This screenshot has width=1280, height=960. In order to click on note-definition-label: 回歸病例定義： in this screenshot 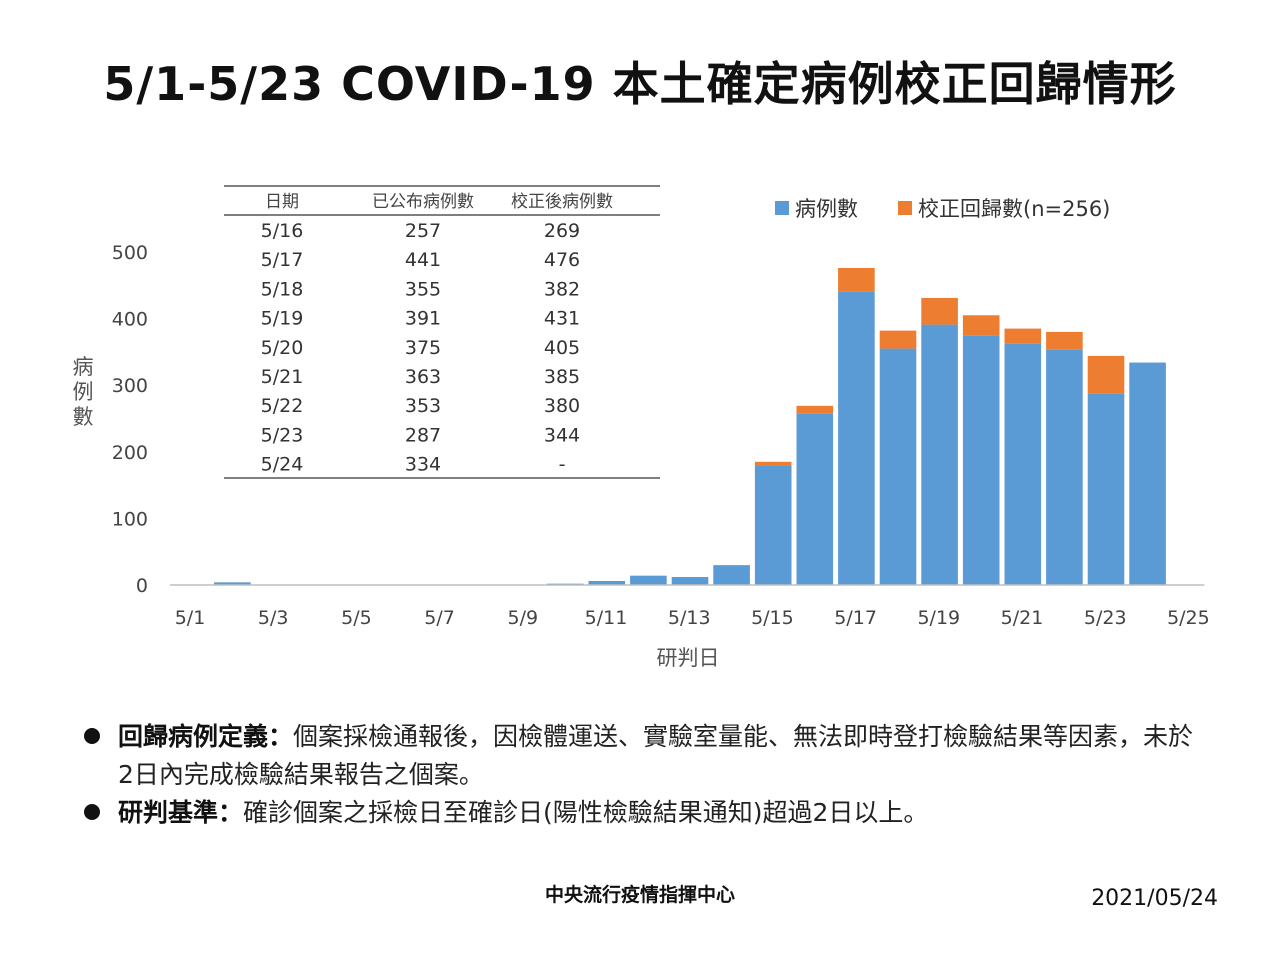, I will do `click(206, 736)`.